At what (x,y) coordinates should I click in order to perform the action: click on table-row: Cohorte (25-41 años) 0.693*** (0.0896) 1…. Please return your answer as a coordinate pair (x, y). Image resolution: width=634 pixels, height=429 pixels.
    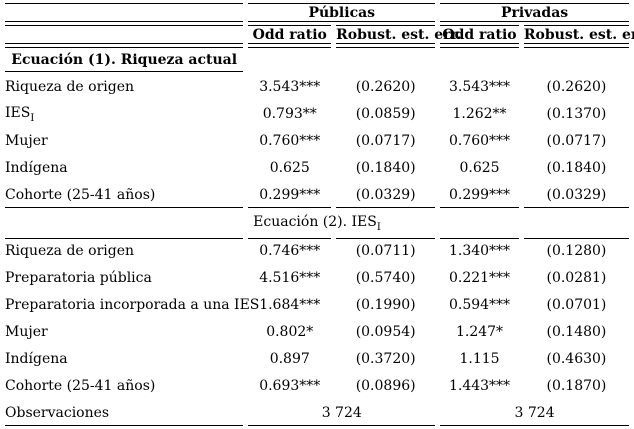
    Looking at the image, I should click on (317, 386).